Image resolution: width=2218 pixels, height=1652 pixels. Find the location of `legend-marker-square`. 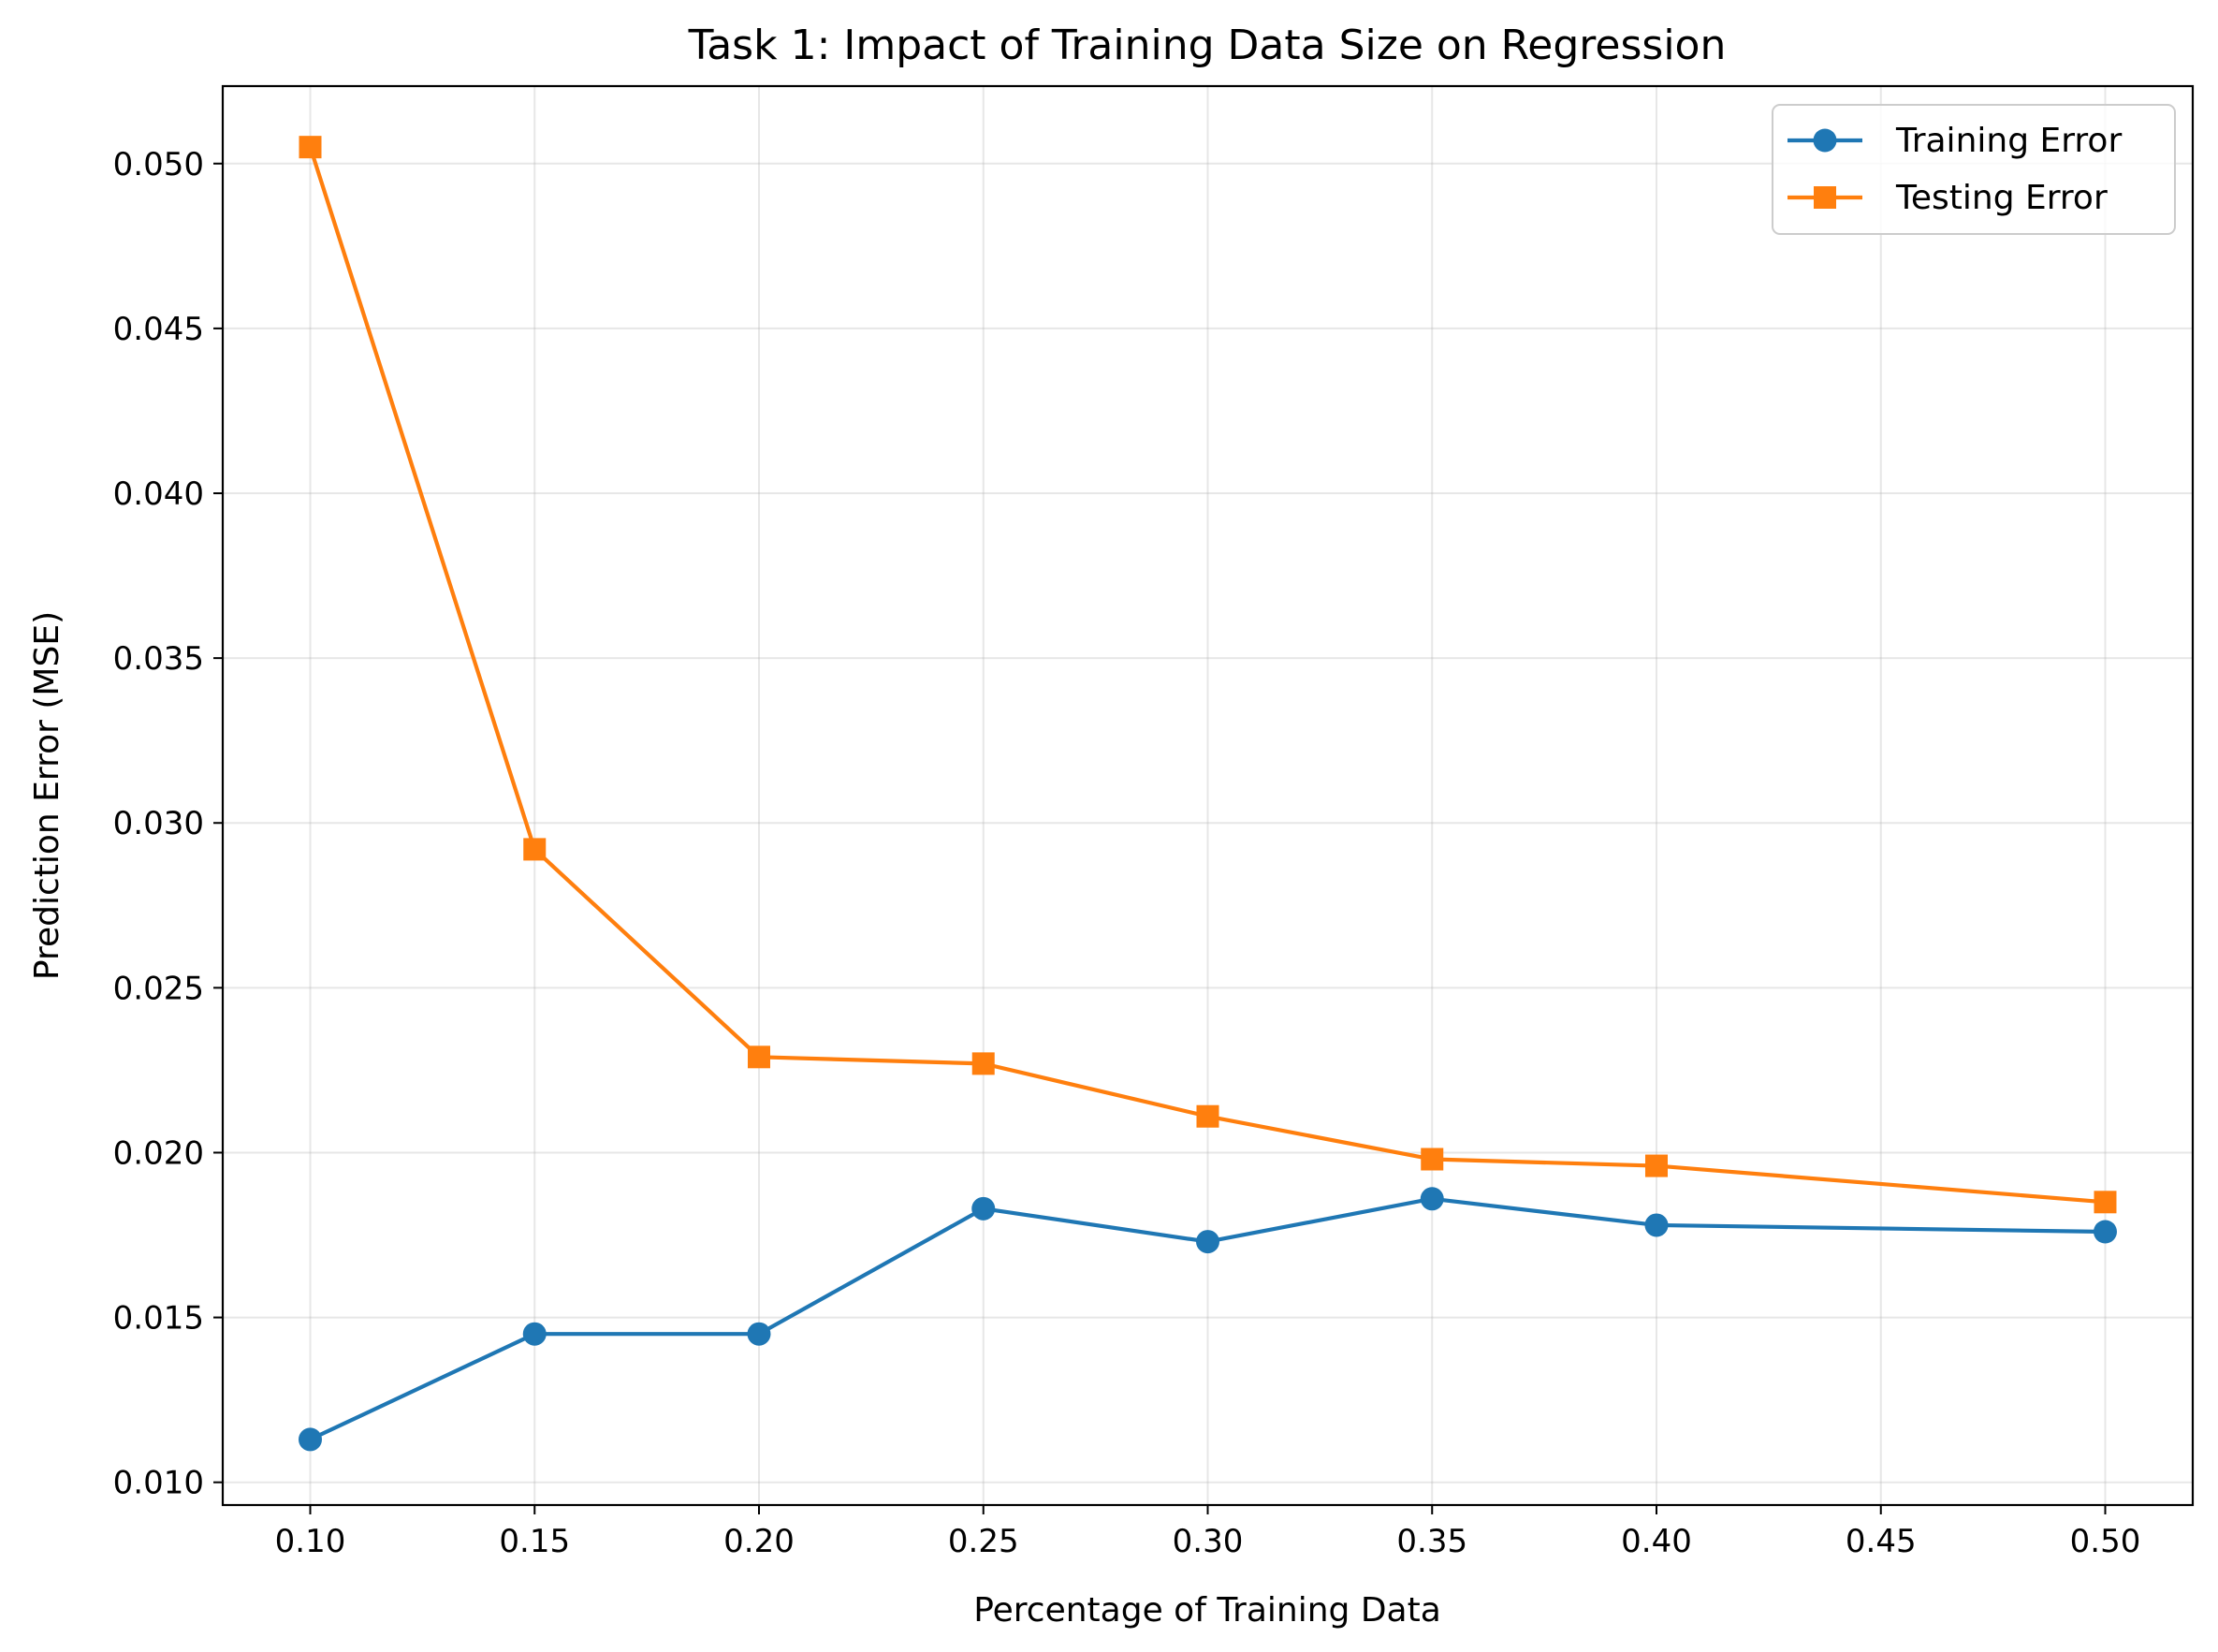

legend-marker-square is located at coordinates (1825, 197).